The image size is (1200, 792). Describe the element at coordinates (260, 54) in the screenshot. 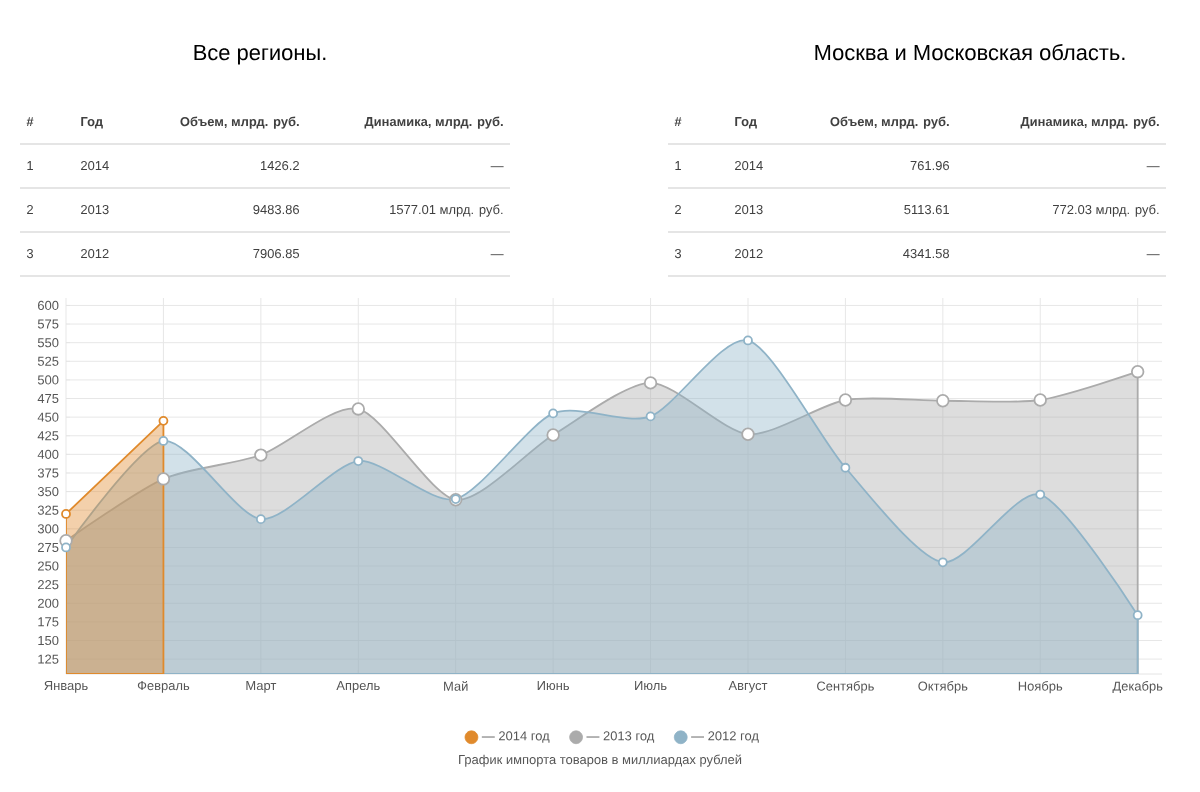

I see `text: Все регионы.` at that location.